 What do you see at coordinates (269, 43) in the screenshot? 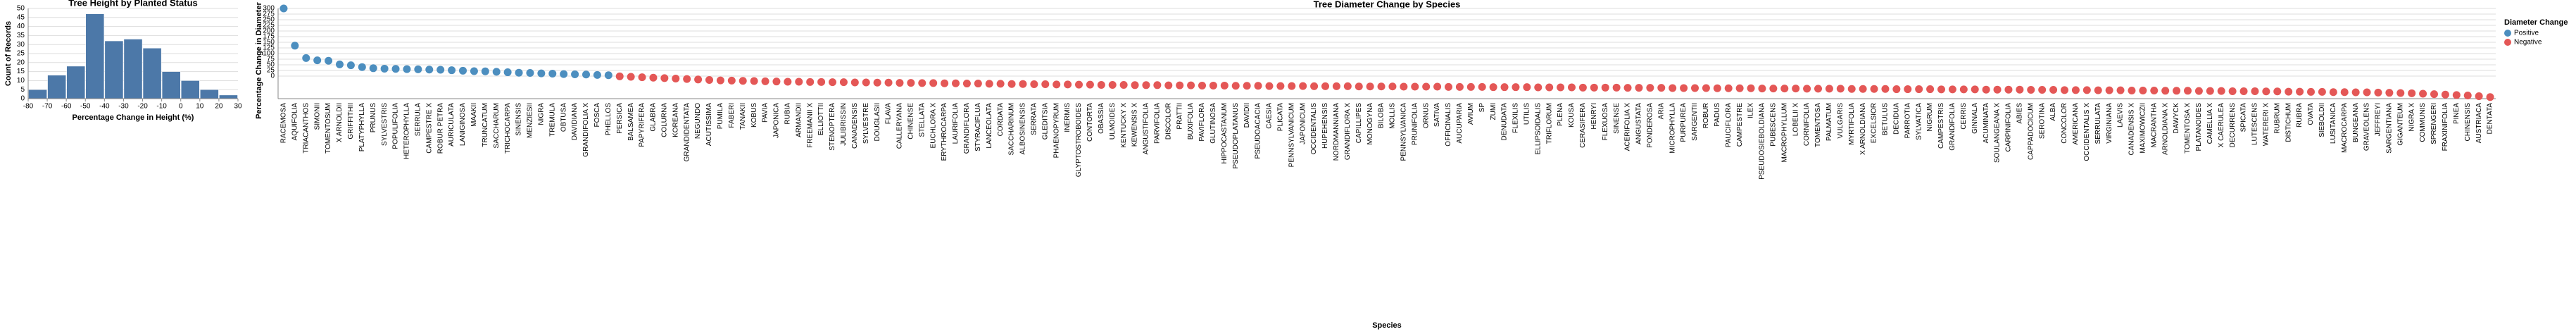
I see `y-tick-label: 150` at bounding box center [269, 43].